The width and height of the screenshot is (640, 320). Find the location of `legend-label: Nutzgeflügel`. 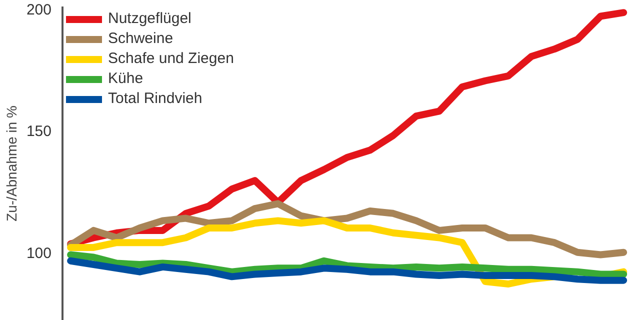

legend-label: Nutzgeflügel is located at coordinates (150, 18).